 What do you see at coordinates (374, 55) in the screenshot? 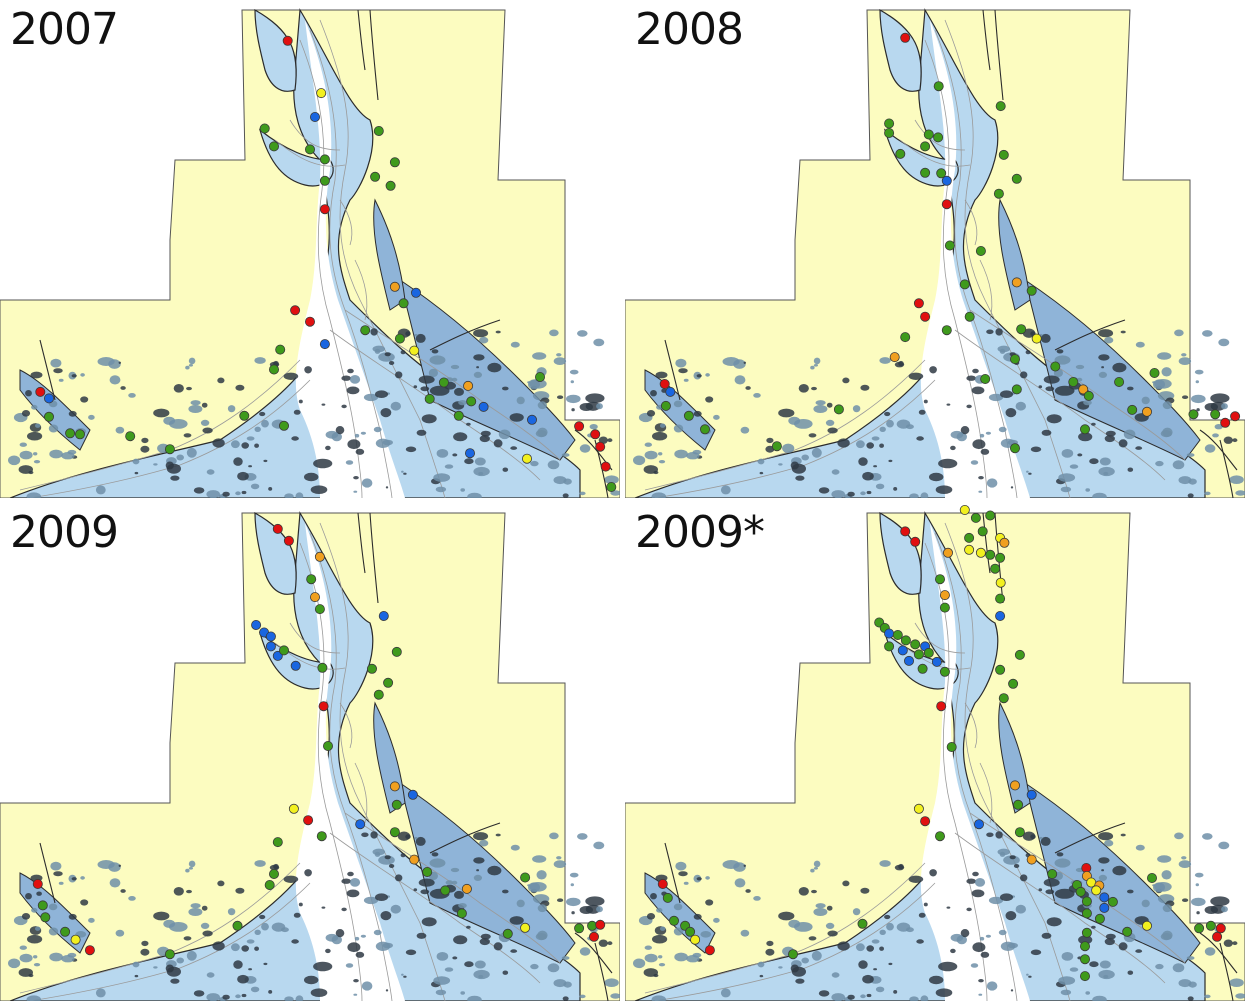
I see `river-line` at bounding box center [374, 55].